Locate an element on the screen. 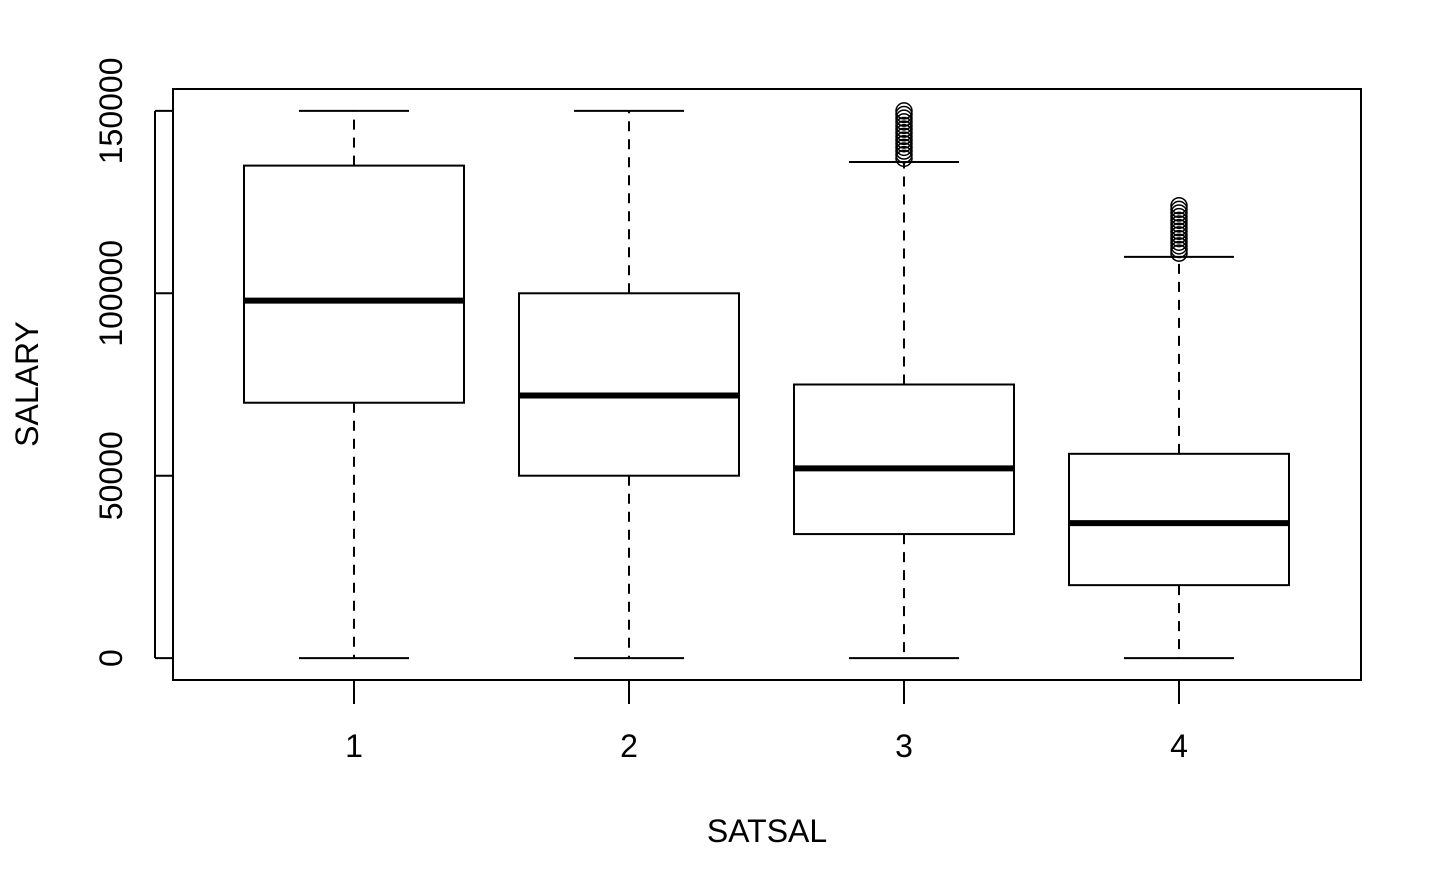  y-tick-label: 100000 is located at coordinates (111, 293).